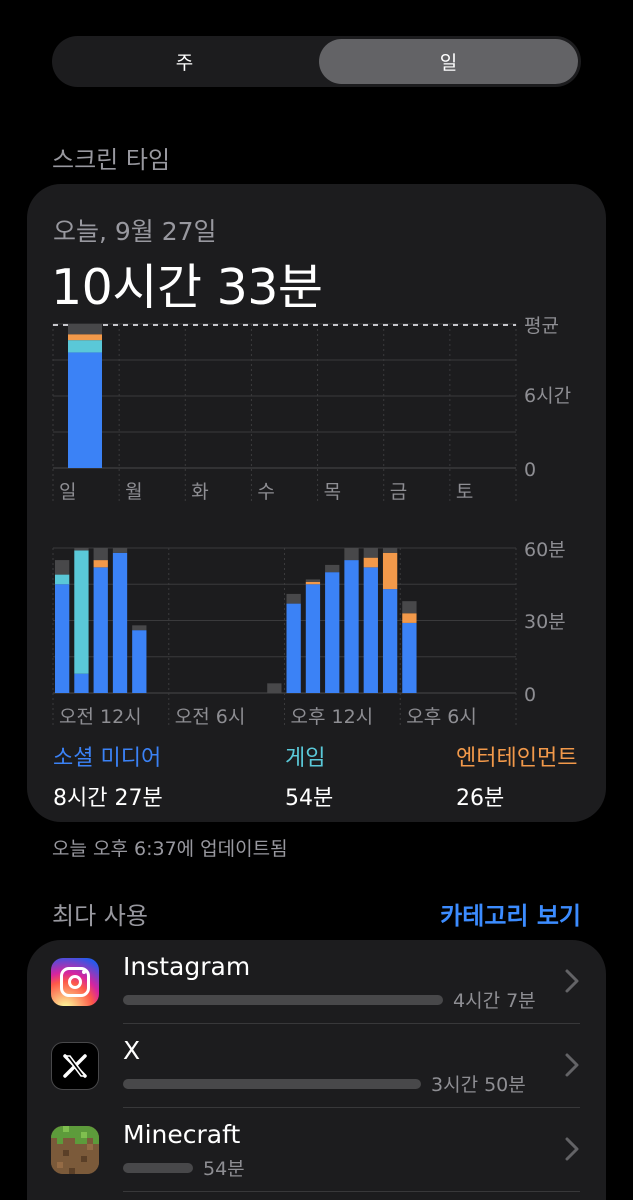  I want to click on y-label-mid: 6시간, so click(547, 396).